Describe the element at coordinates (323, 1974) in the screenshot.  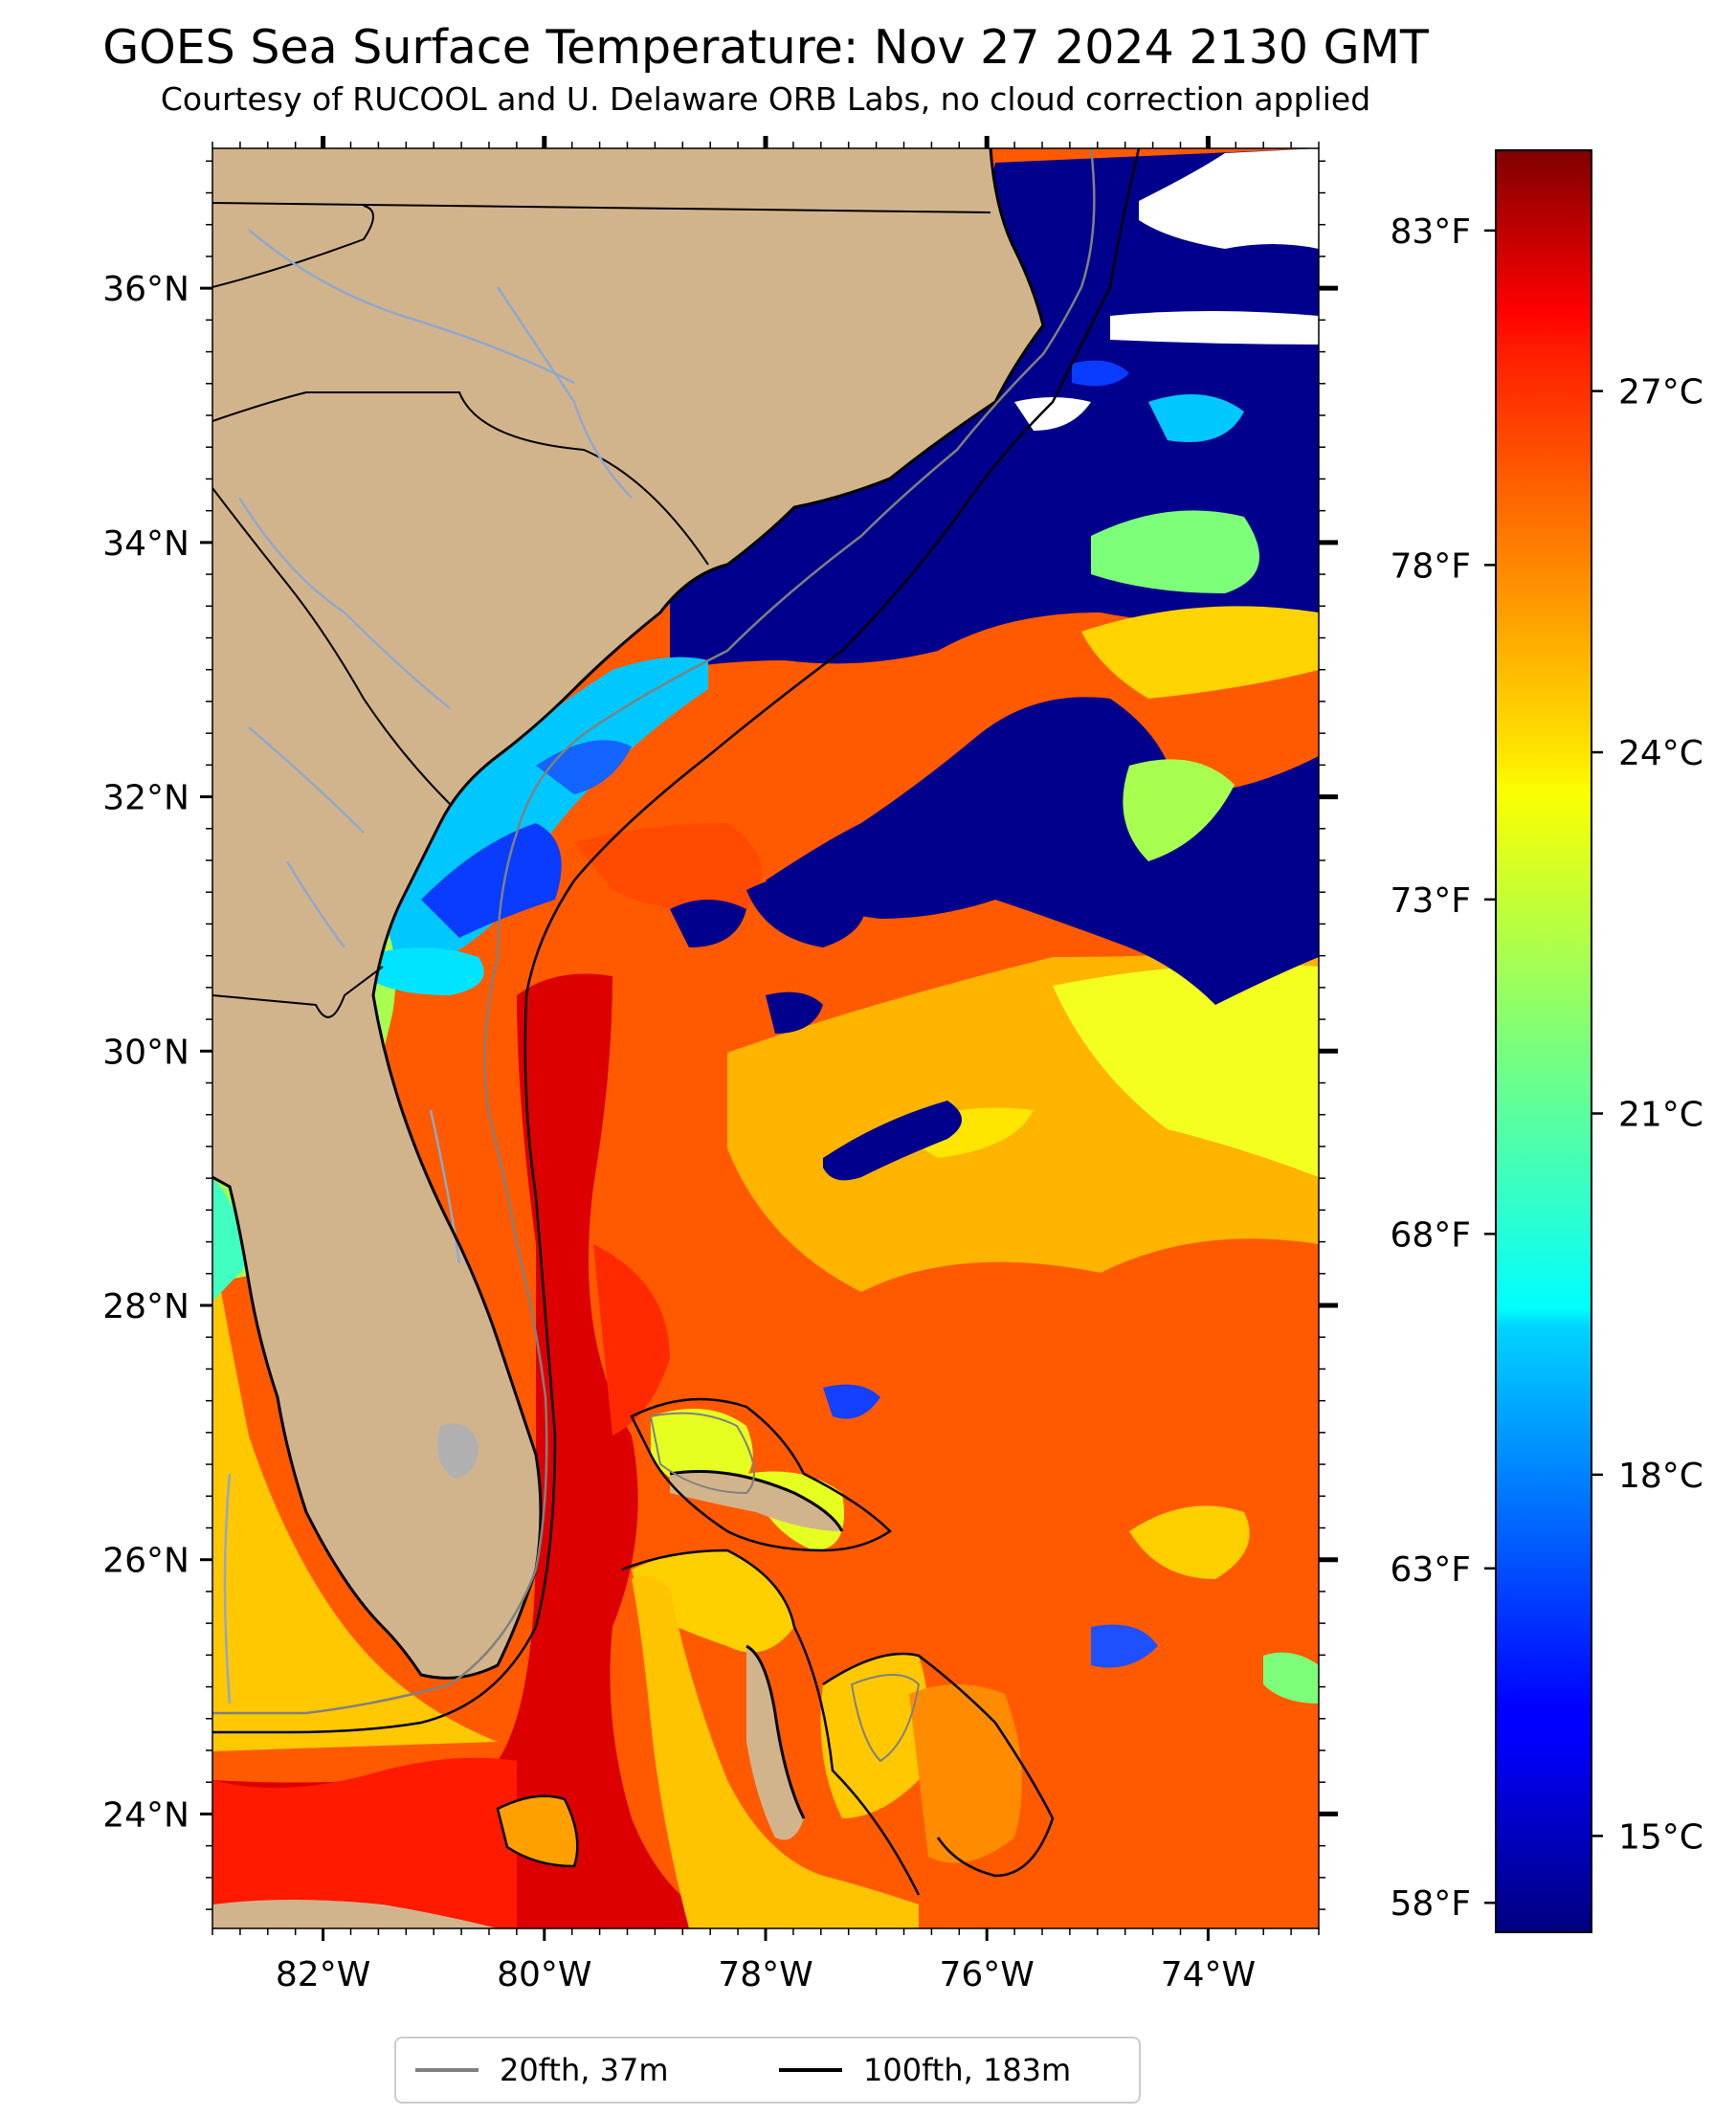
I see `lon-tick-label: 82°W` at that location.